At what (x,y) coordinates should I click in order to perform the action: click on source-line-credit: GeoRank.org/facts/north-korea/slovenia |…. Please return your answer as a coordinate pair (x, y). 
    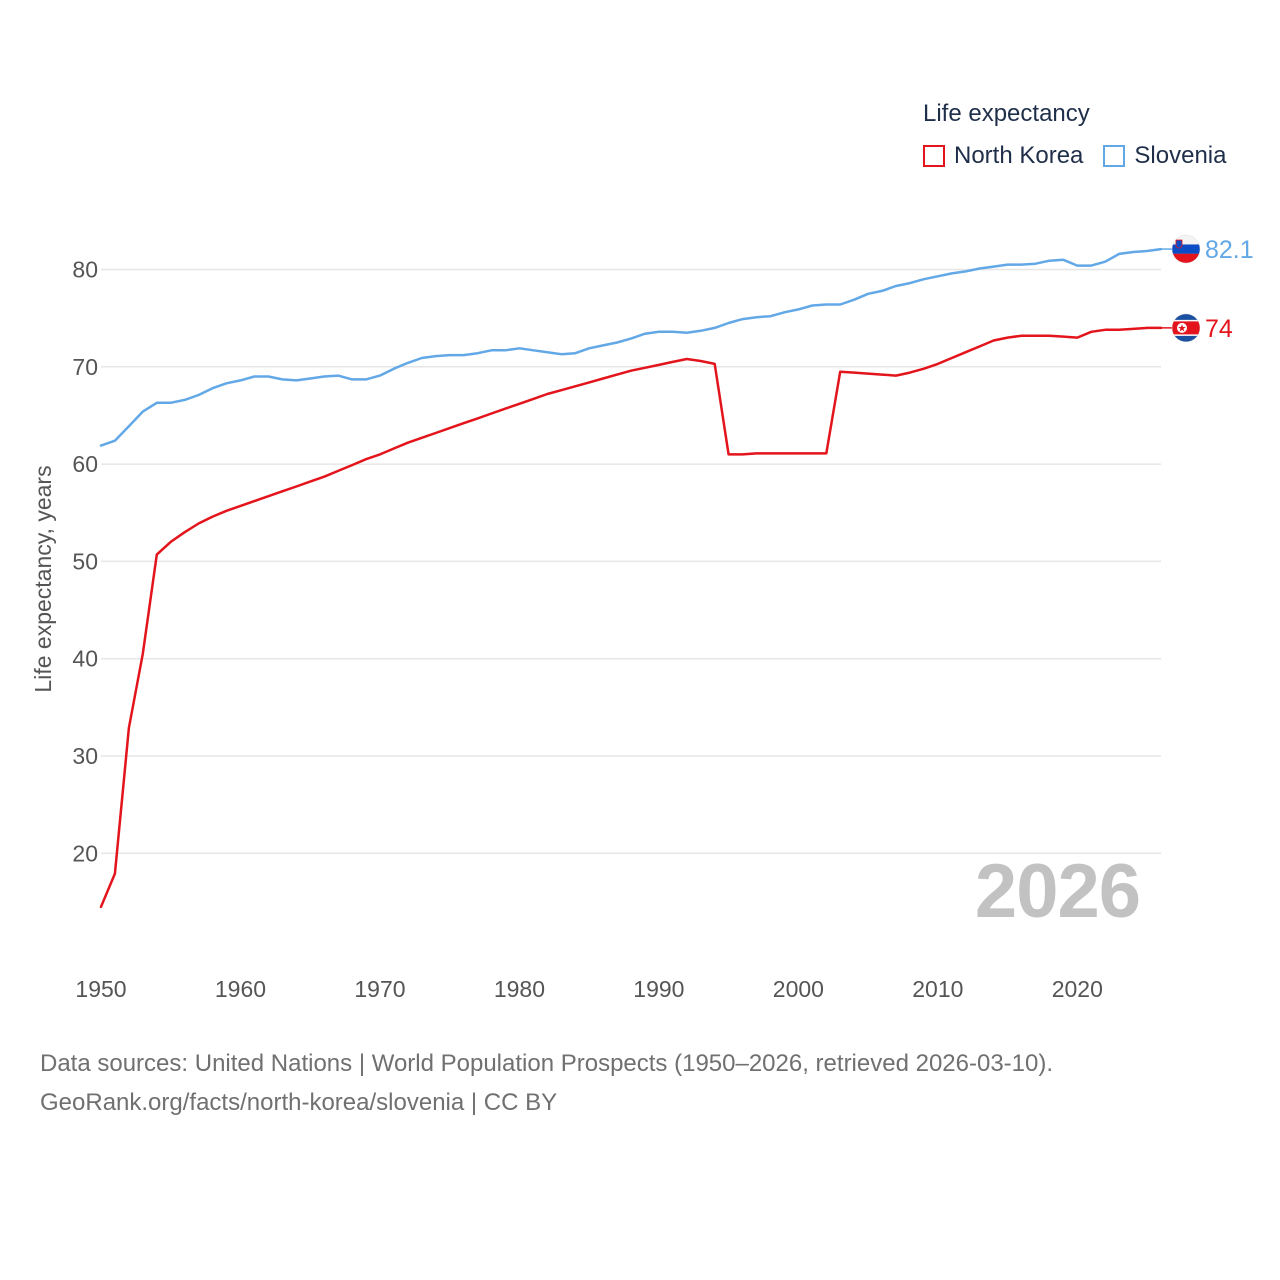
    Looking at the image, I should click on (299, 1102).